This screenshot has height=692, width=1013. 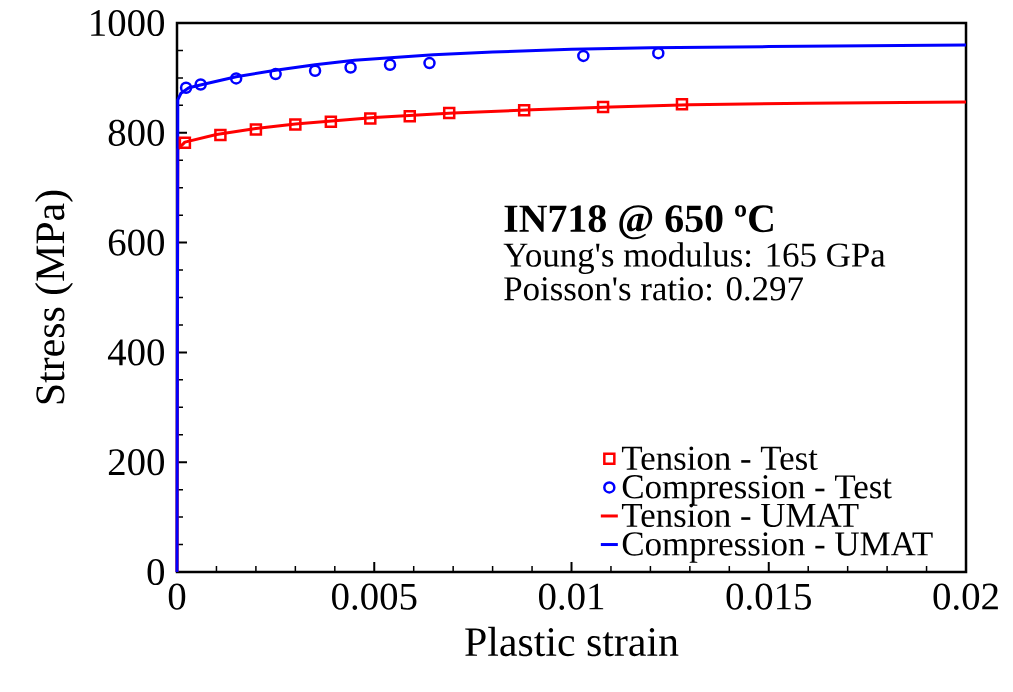 What do you see at coordinates (694, 258) in the screenshot?
I see `annotation: Young's modulus: 165 GPa` at bounding box center [694, 258].